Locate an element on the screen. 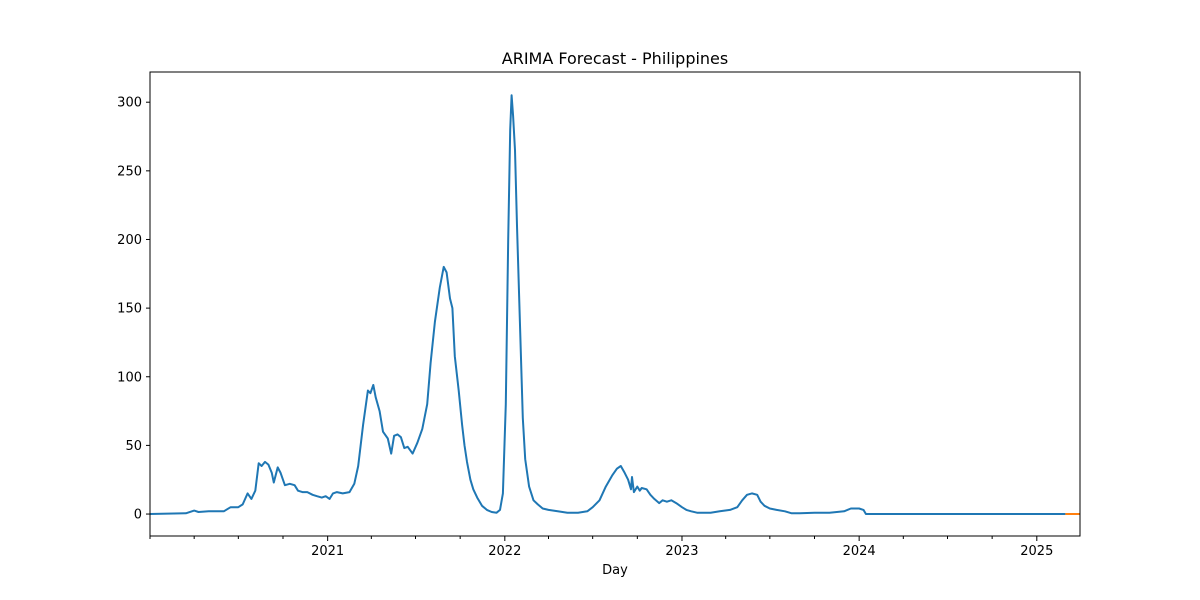  y-tick-label: 250 is located at coordinates (129, 171).